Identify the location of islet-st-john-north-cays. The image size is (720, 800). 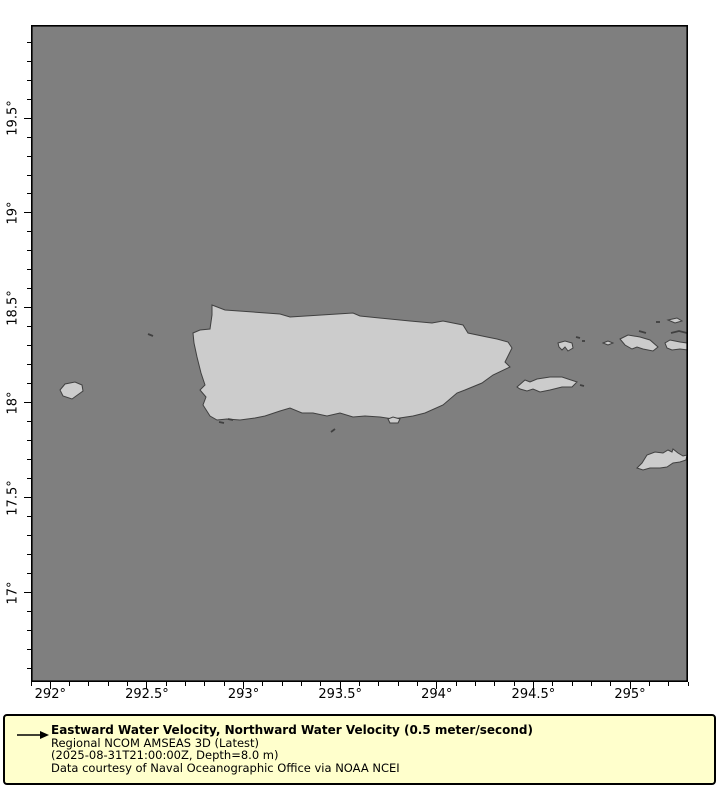
(642, 332).